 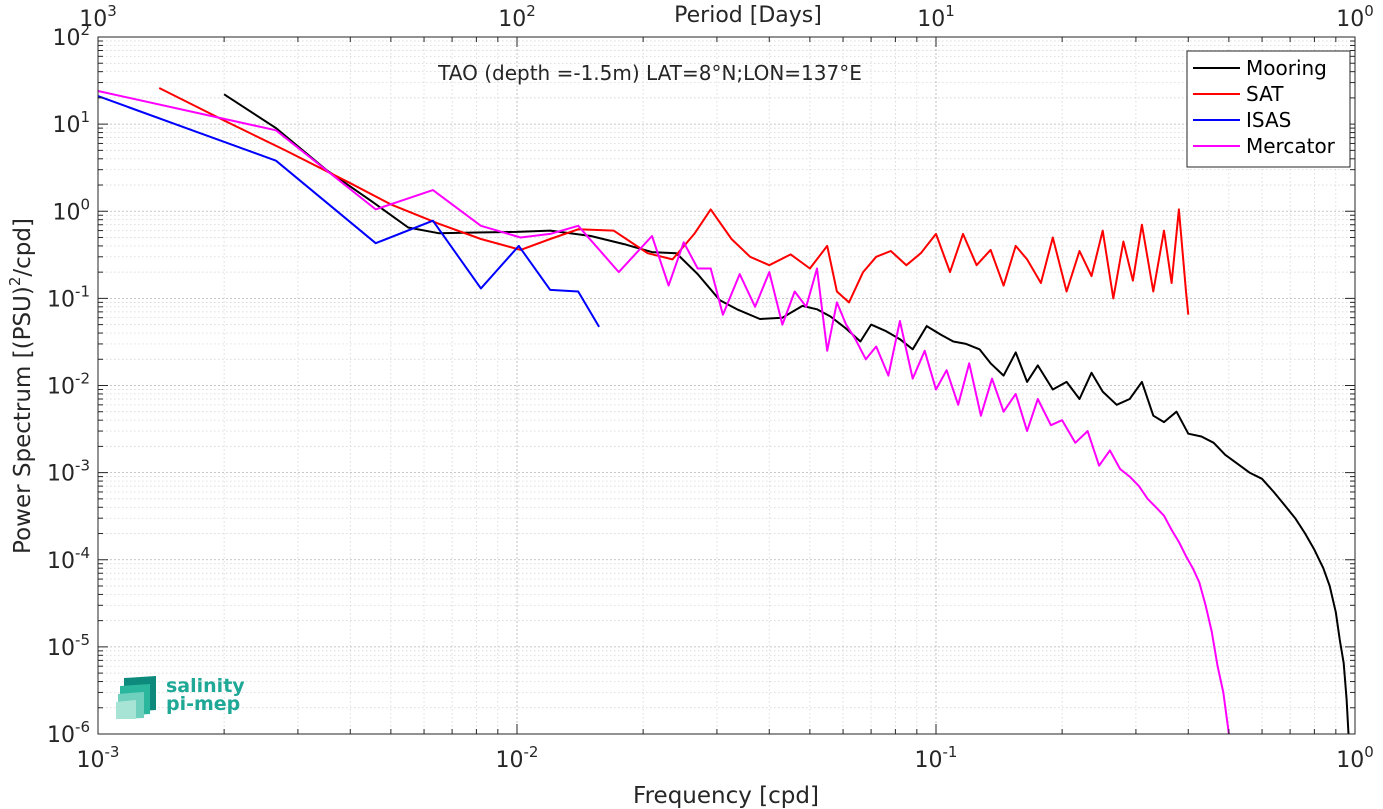 I want to click on y-tick-label: 10⁻⁶, so click(x=68, y=733).